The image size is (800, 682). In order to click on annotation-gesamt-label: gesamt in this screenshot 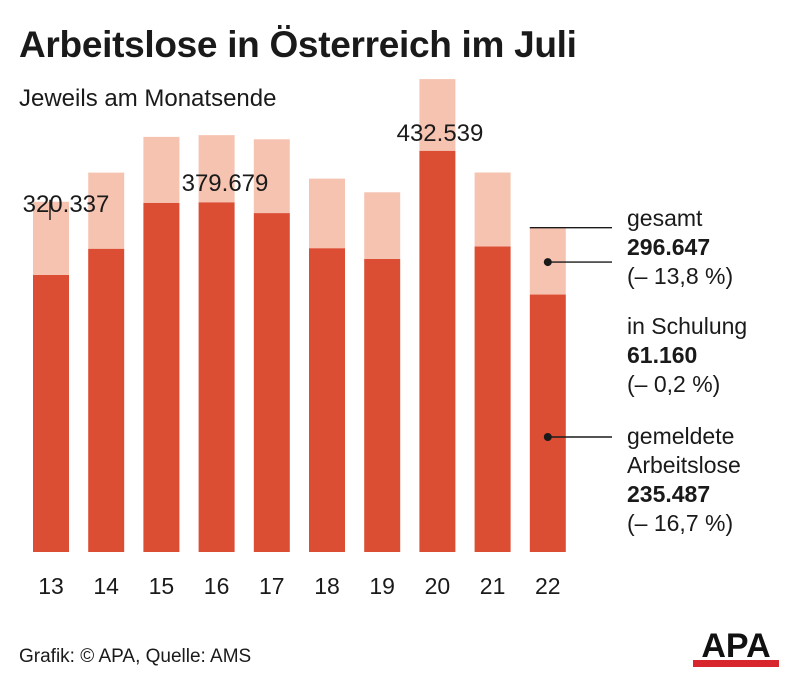, I will do `click(665, 218)`.